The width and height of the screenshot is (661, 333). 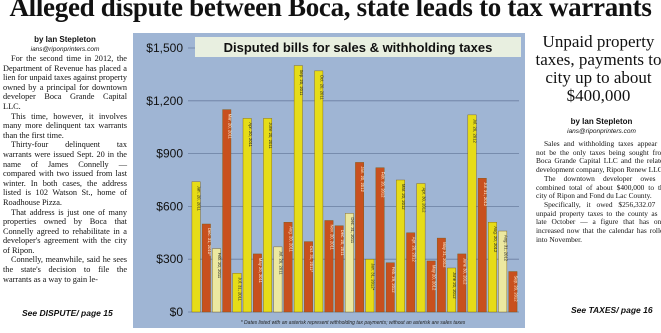 What do you see at coordinates (291, 239) in the screenshot?
I see `bar-date-label: Aug. 20, 2011` at bounding box center [291, 239].